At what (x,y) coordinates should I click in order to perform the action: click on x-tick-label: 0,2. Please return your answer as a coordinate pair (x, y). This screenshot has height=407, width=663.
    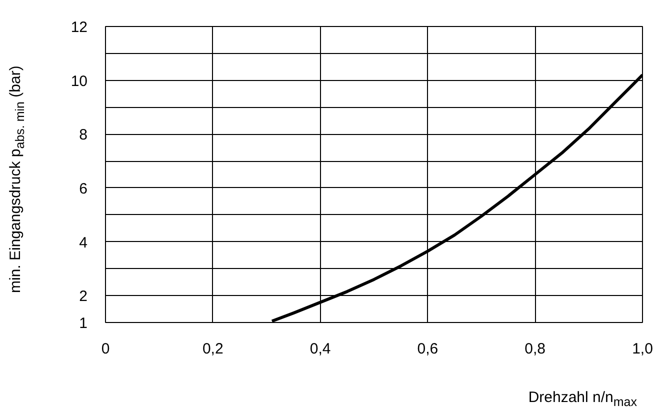
    Looking at the image, I should click on (213, 349).